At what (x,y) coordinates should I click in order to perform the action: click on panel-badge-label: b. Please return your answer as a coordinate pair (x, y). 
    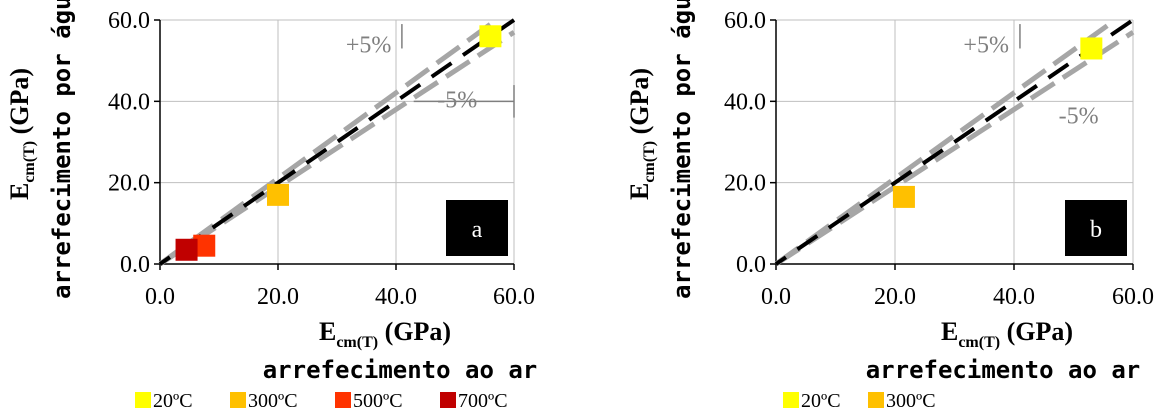
    Looking at the image, I should click on (1096, 230).